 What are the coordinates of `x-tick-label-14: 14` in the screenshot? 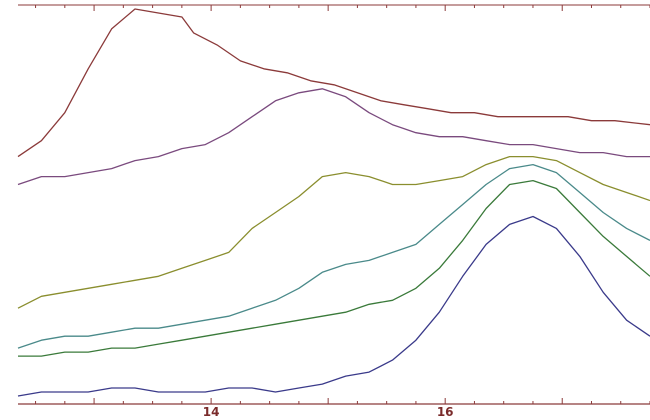 It's located at (211, 412).